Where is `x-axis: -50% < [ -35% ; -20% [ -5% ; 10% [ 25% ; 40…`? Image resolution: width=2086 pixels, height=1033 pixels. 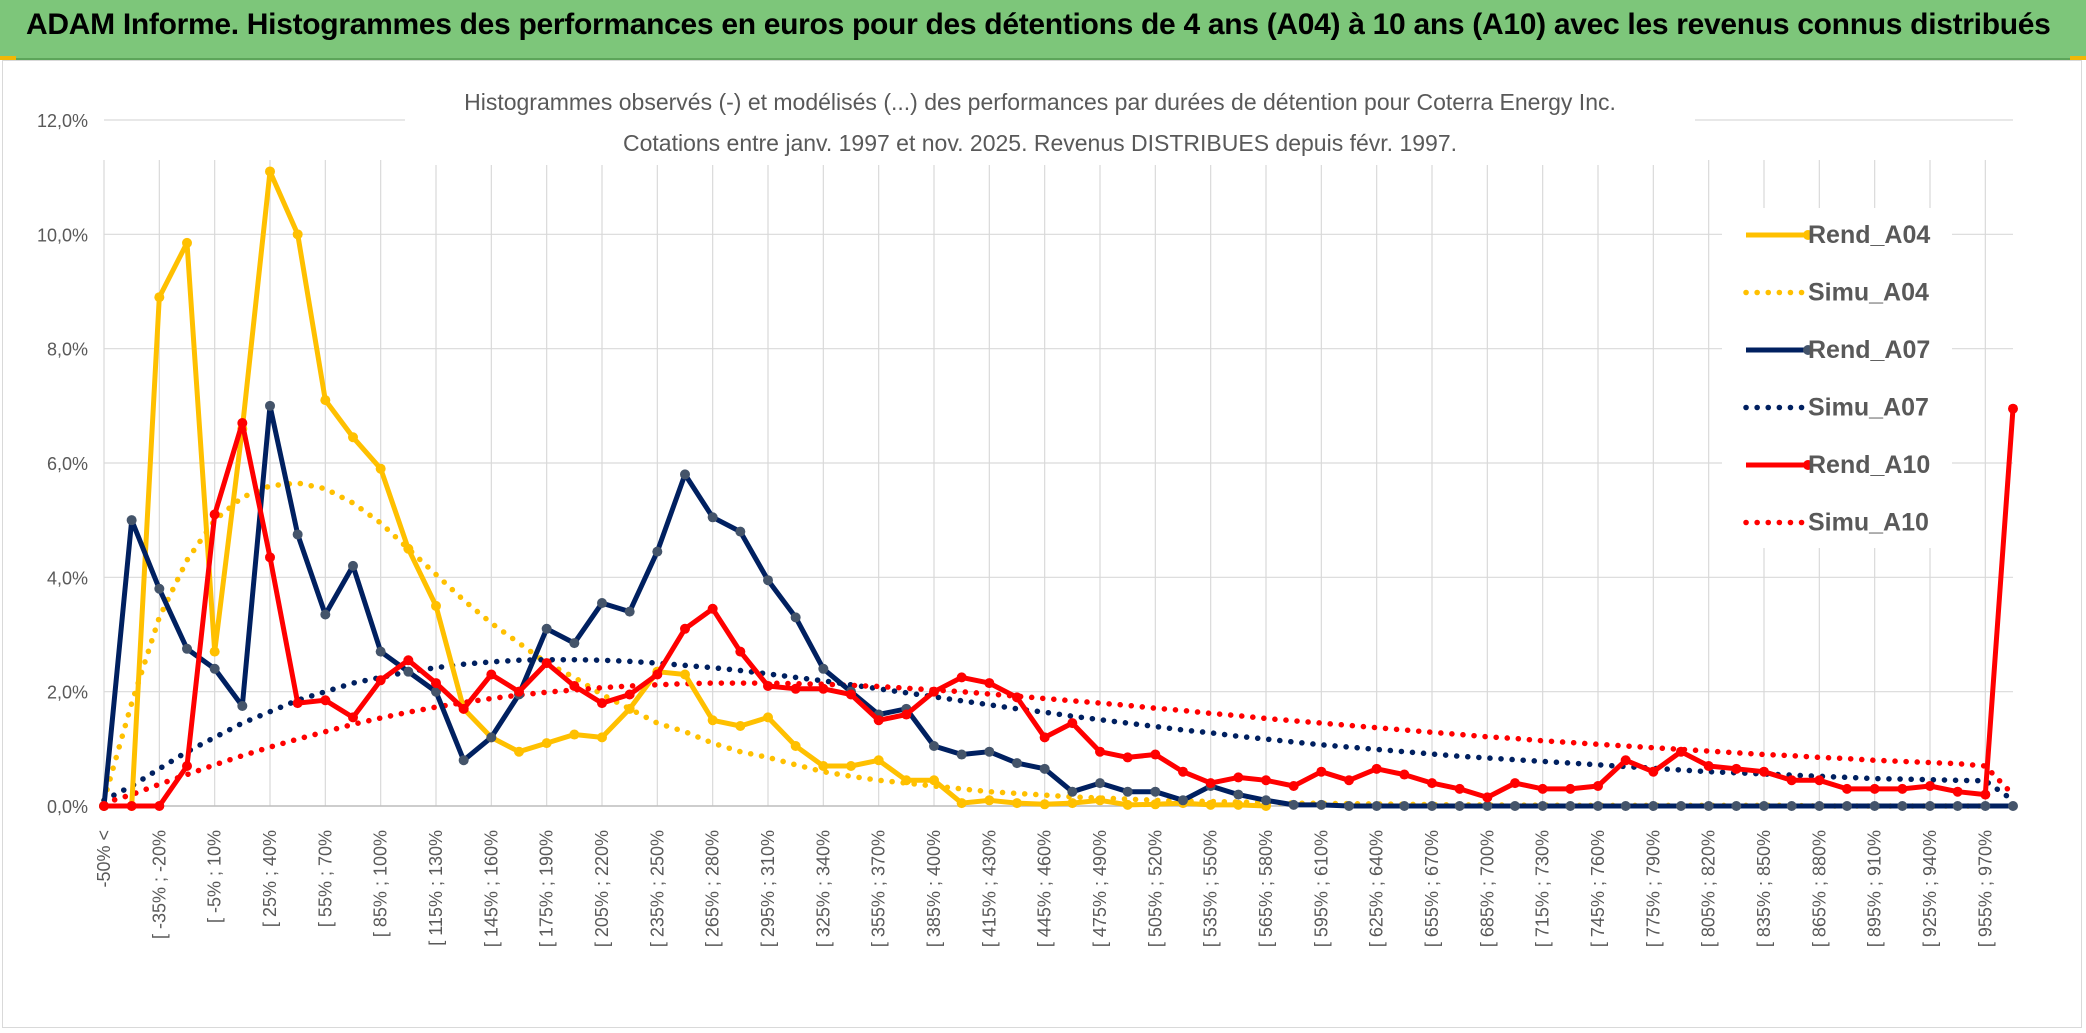 x-axis: -50% < [ -35% ; -20% [ -5% ; 10% [ 25% ; 40… is located at coordinates (1053, 876).